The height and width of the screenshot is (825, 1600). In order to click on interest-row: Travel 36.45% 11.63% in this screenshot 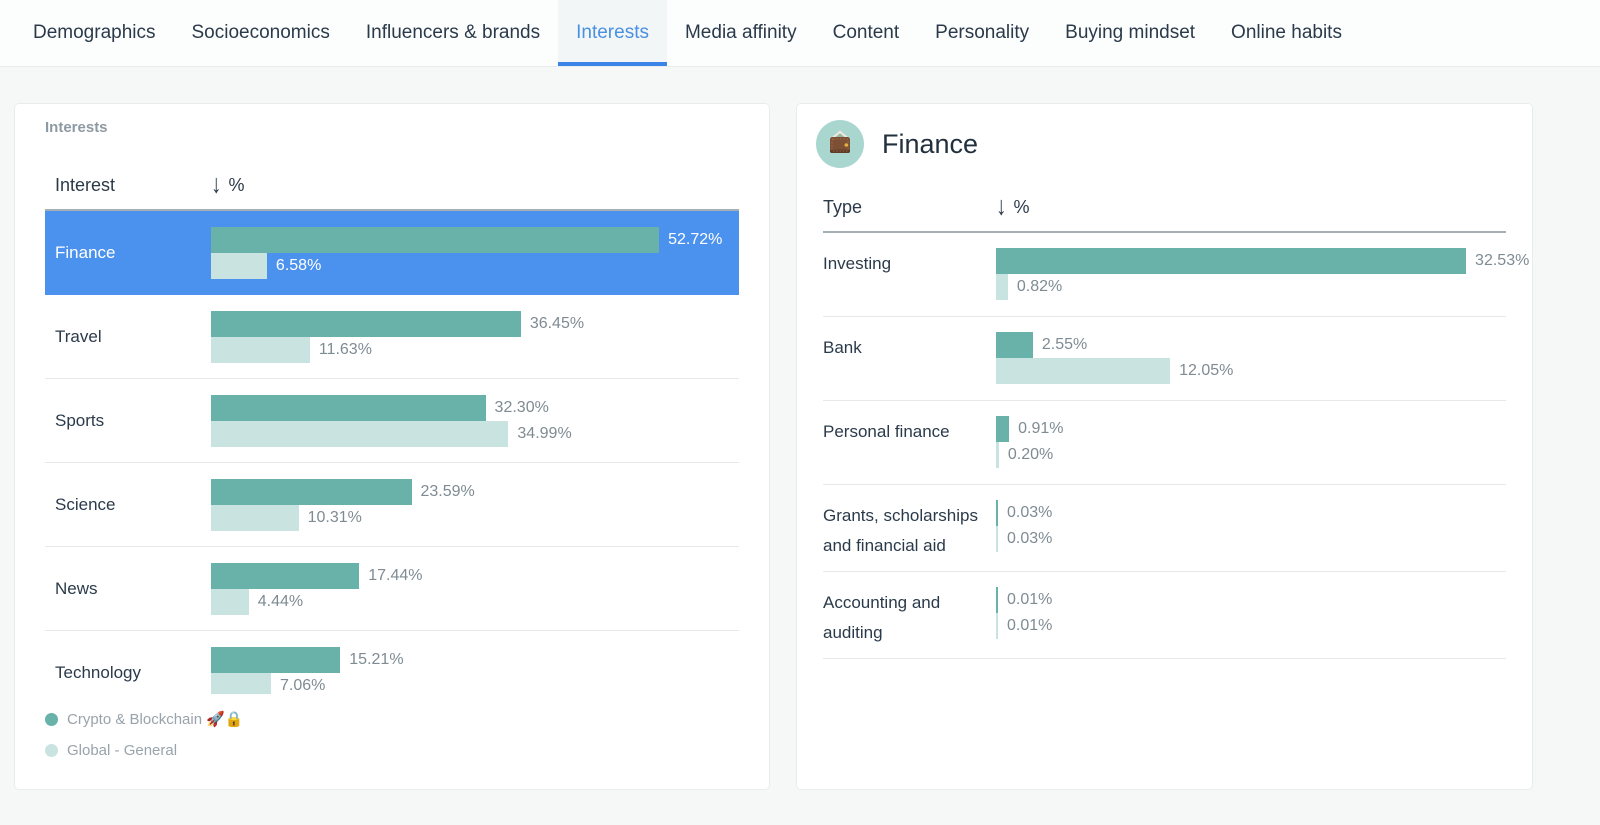, I will do `click(392, 337)`.